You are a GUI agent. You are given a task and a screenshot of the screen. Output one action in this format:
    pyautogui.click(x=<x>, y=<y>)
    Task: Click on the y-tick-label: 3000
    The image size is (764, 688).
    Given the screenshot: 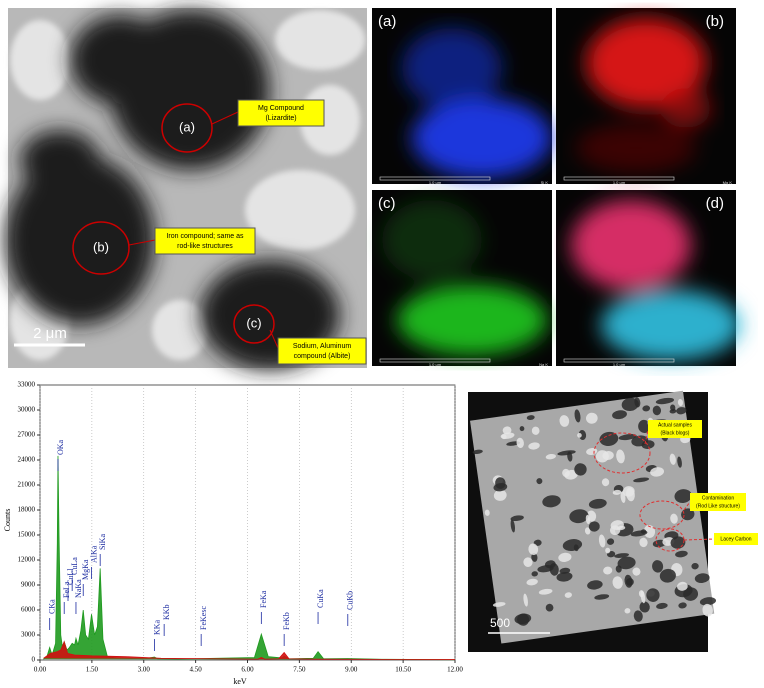 What is the action you would take?
    pyautogui.click(x=28, y=635)
    